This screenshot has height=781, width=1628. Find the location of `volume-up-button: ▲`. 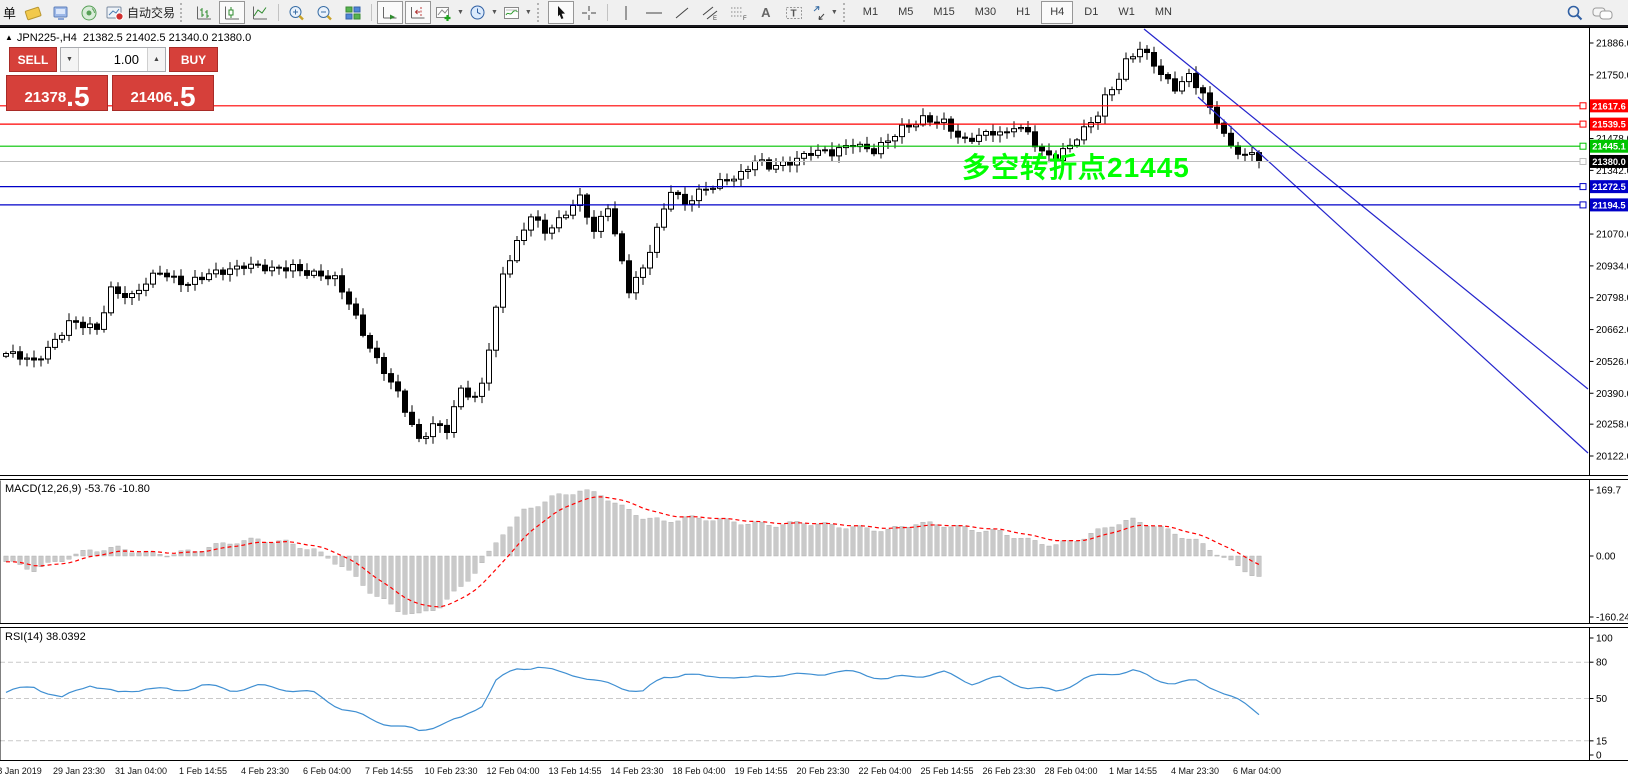

volume-up-button: ▲ is located at coordinates (156, 59).